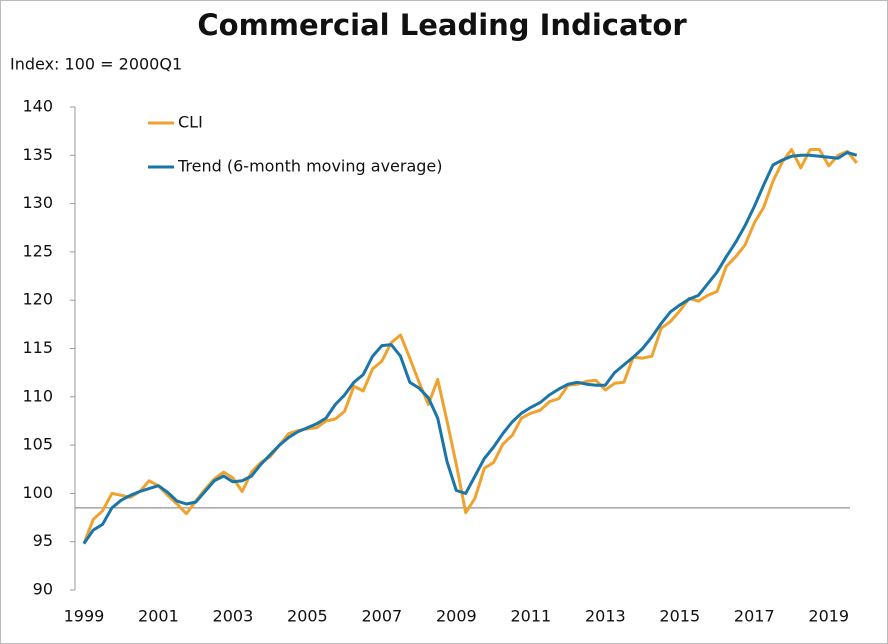 This screenshot has height=644, width=888. I want to click on x-tick-label: 2017, so click(754, 616).